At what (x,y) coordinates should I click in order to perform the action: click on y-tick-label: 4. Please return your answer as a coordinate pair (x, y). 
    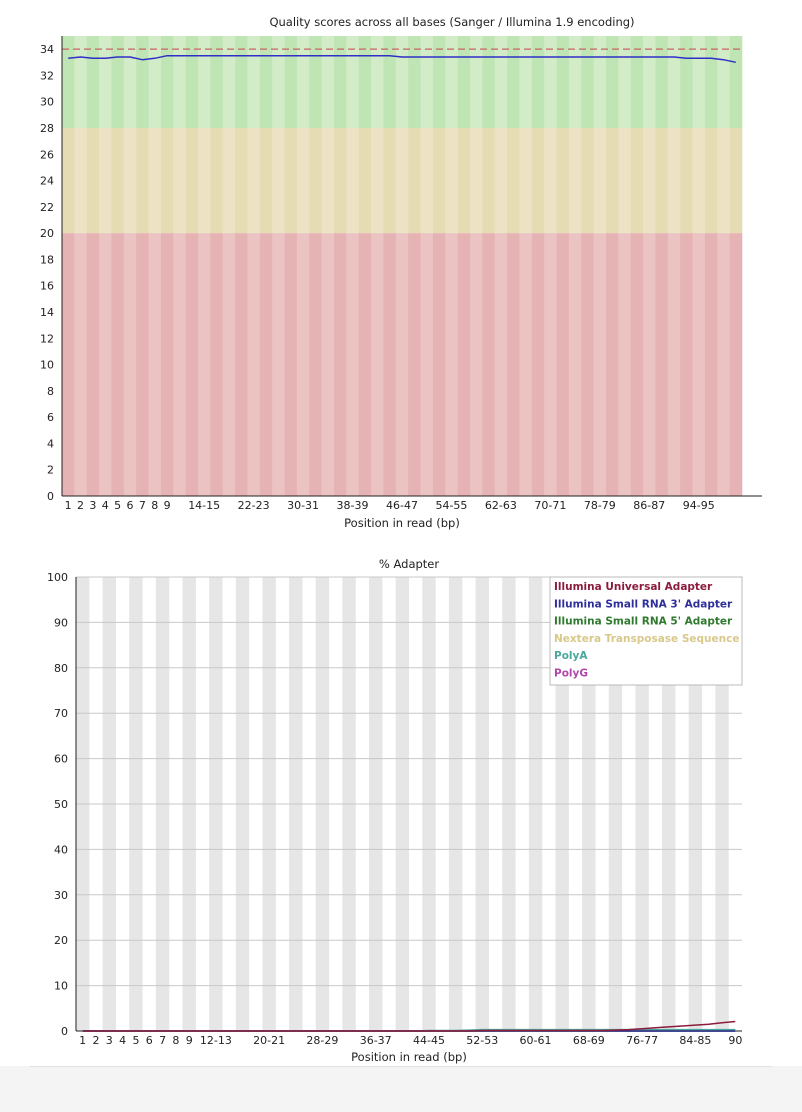
    Looking at the image, I should click on (50, 443).